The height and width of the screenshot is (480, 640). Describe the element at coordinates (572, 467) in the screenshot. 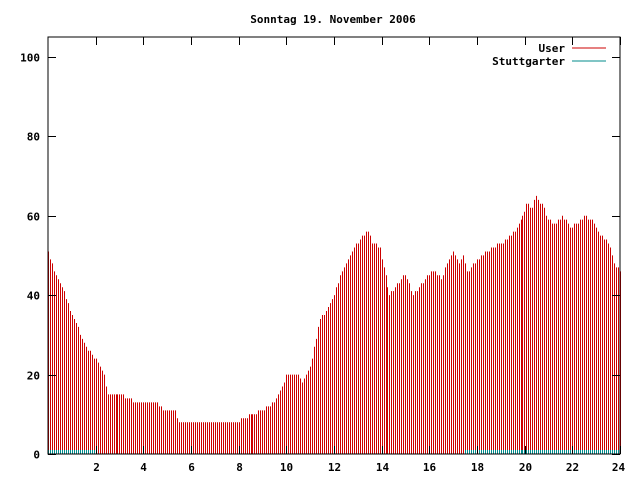

I see `x-tick-label: 22` at that location.